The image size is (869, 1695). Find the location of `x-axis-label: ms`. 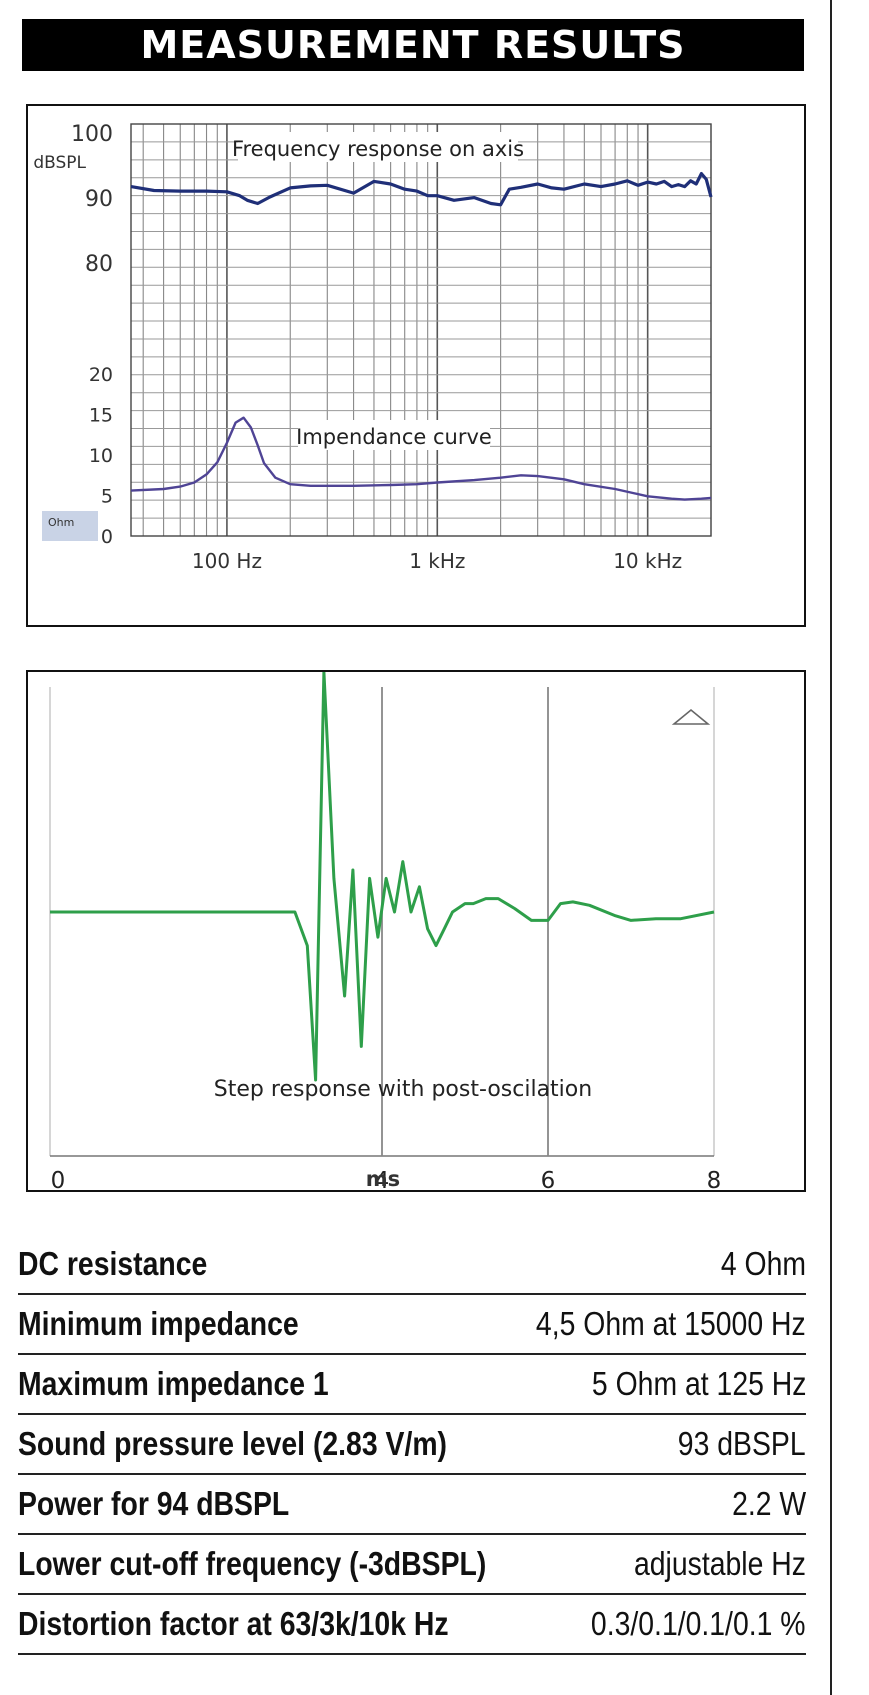

x-axis-label: ms is located at coordinates (383, 1178).